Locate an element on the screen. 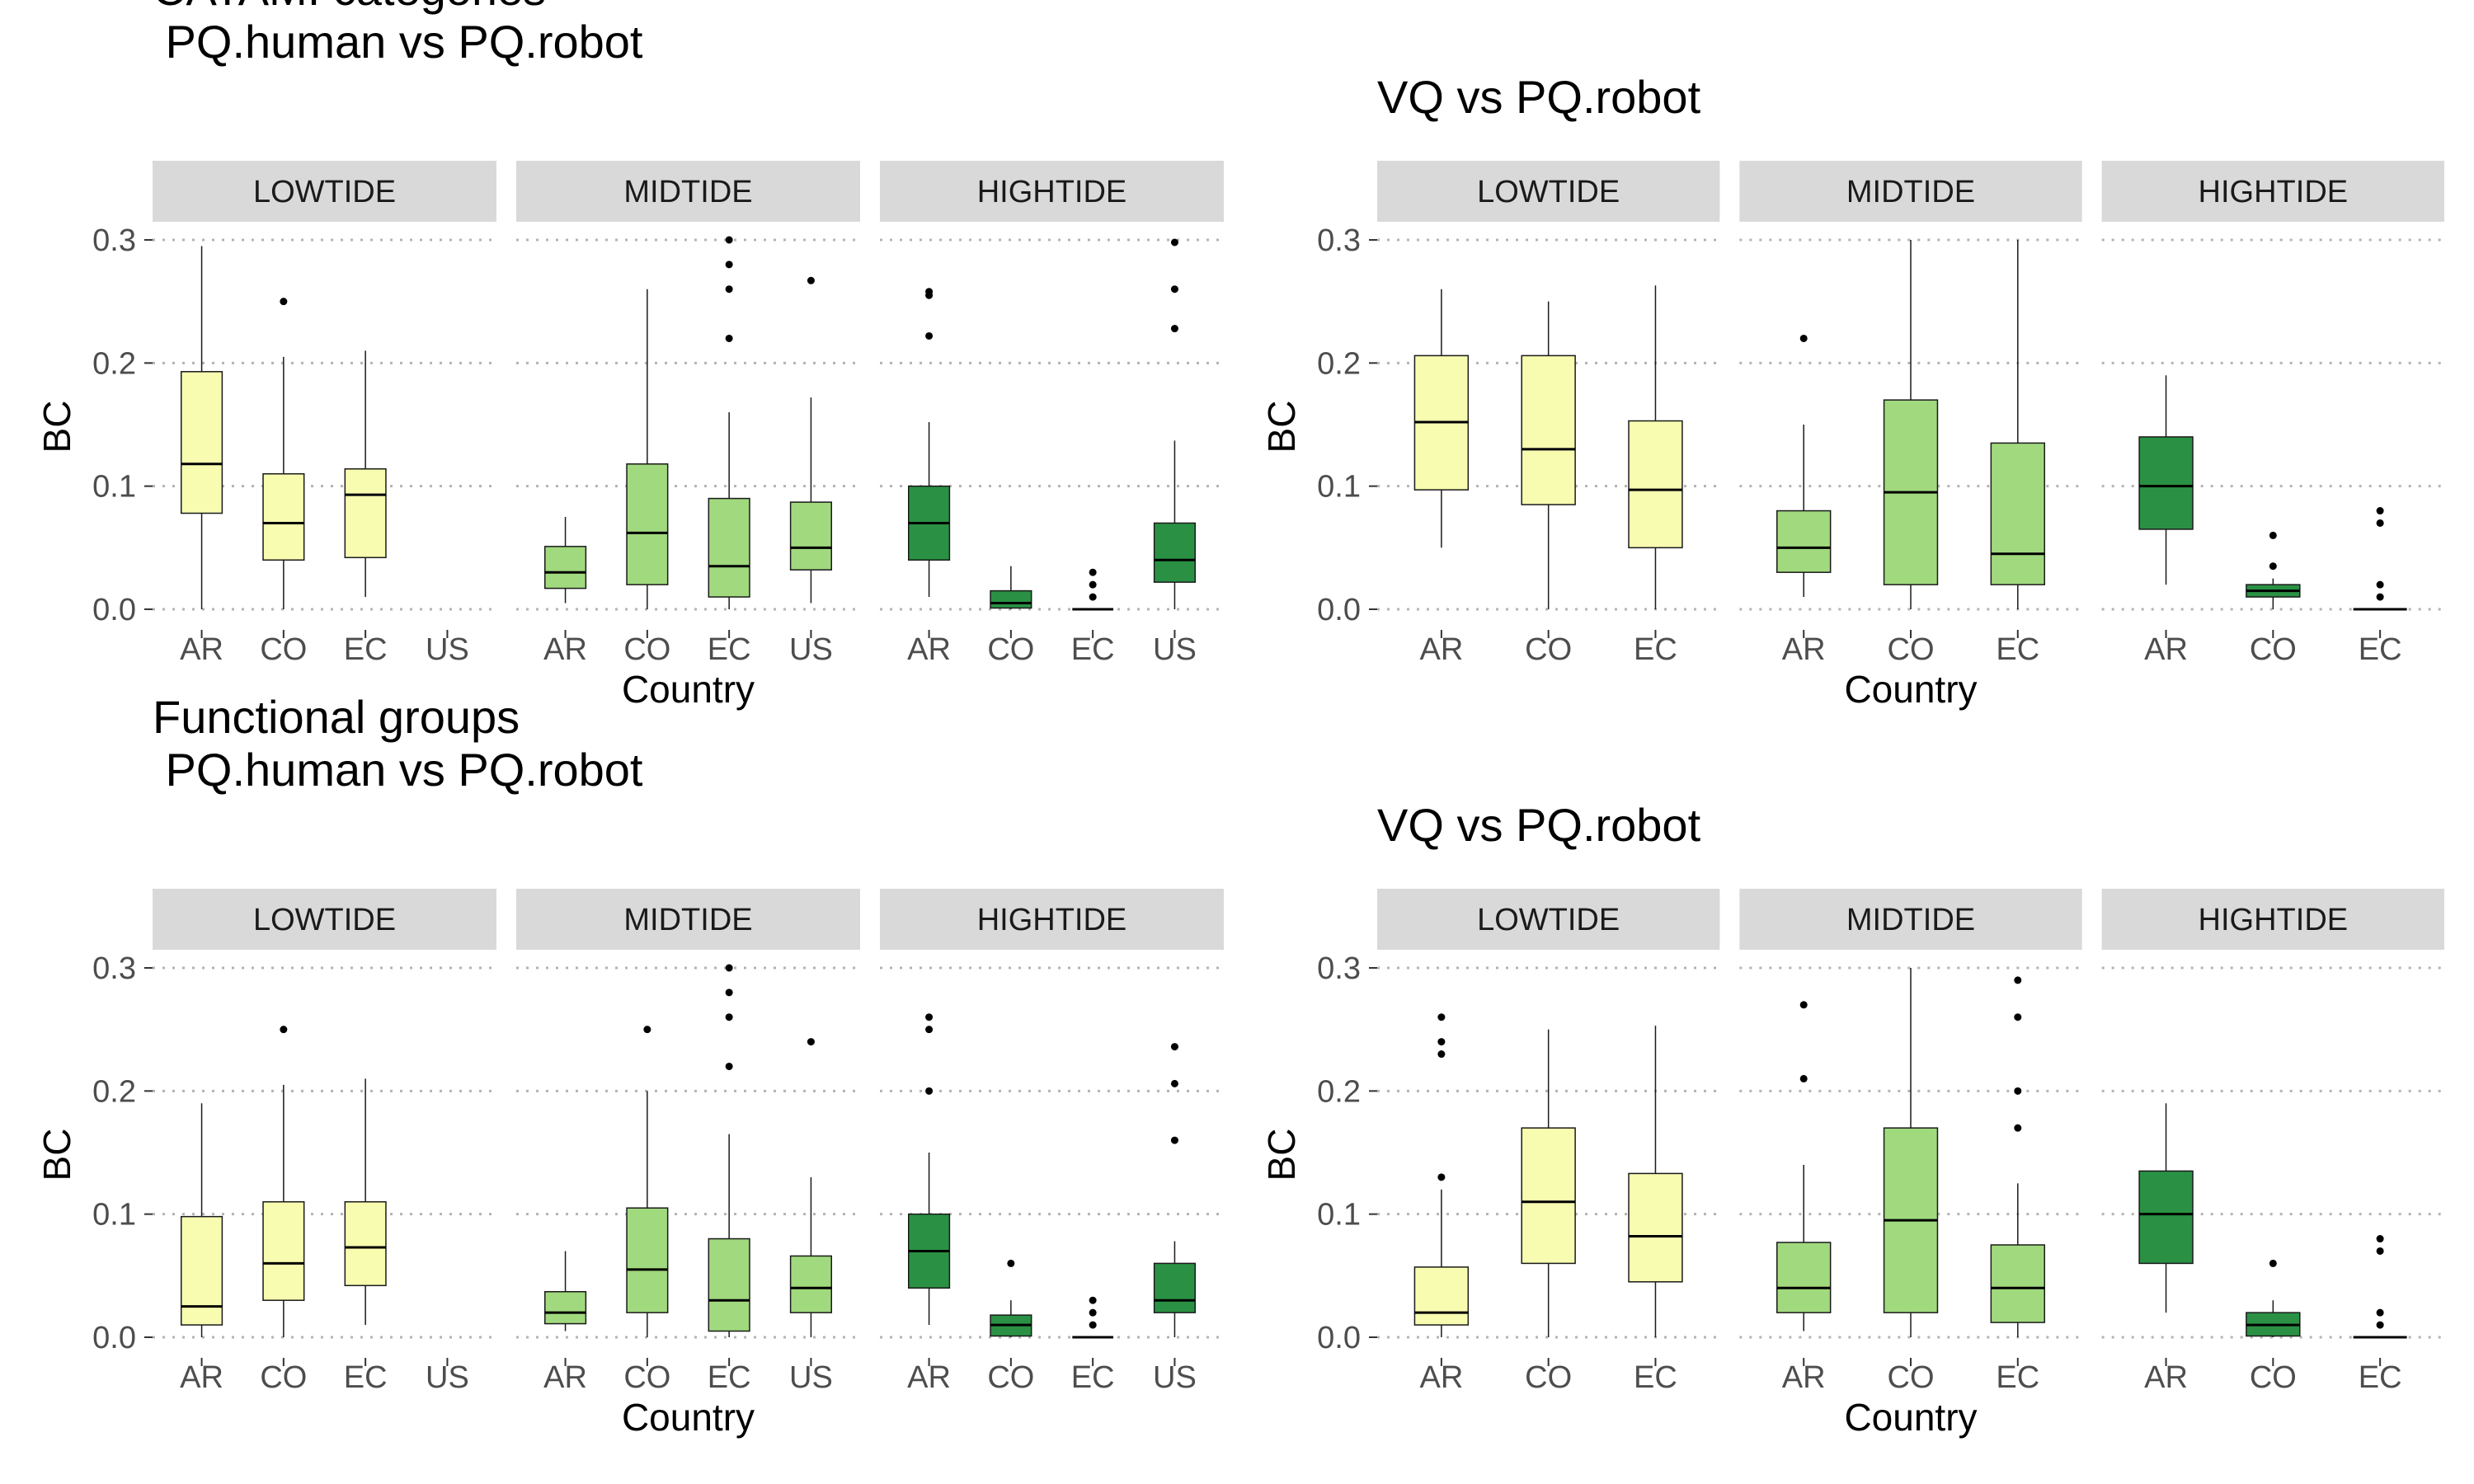 This screenshot has height=1484, width=2474. plot-title: VQ vs PQ.robot is located at coordinates (1539, 825).